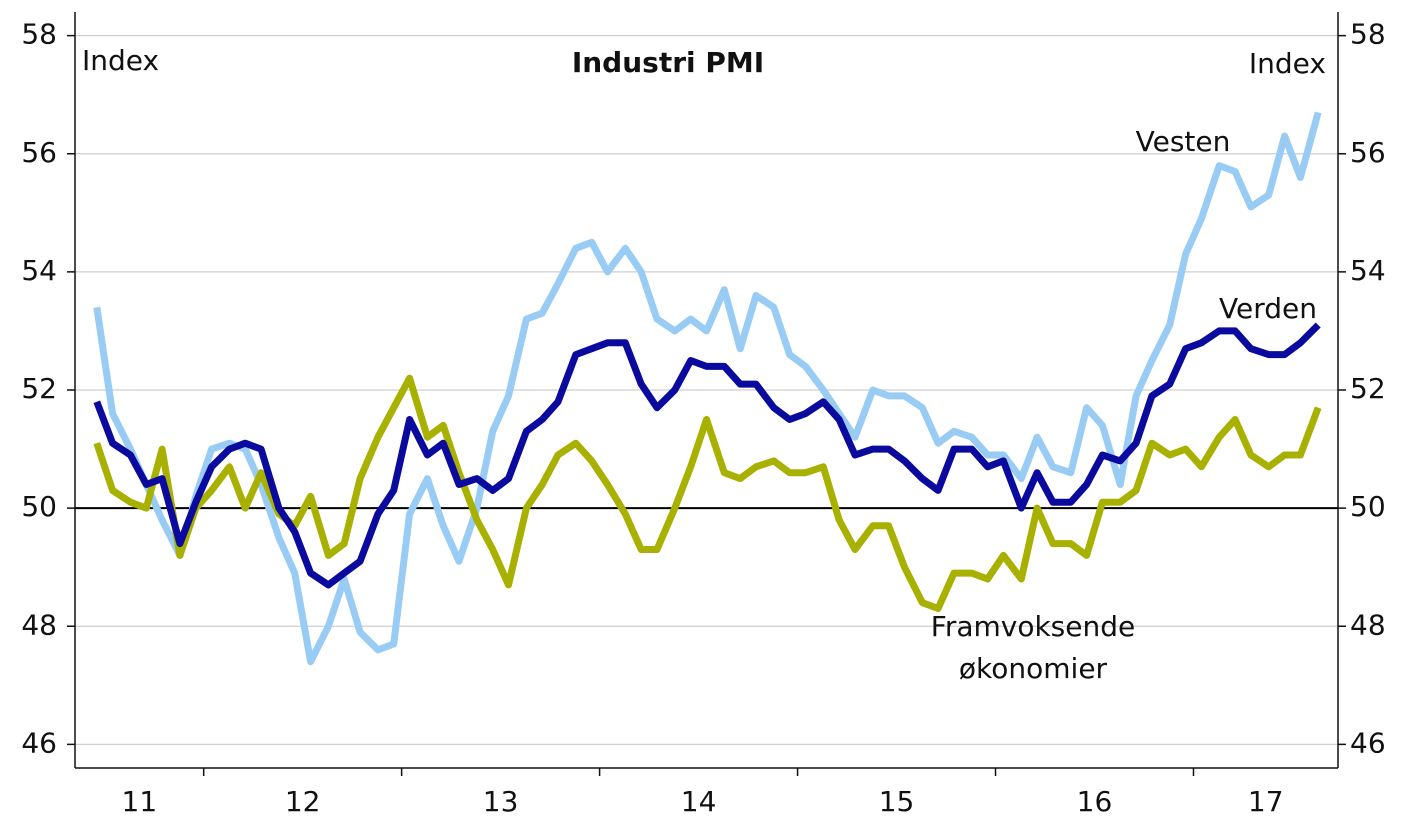 The image size is (1405, 820). I want to click on y2-tick-label: 56, so click(1368, 152).